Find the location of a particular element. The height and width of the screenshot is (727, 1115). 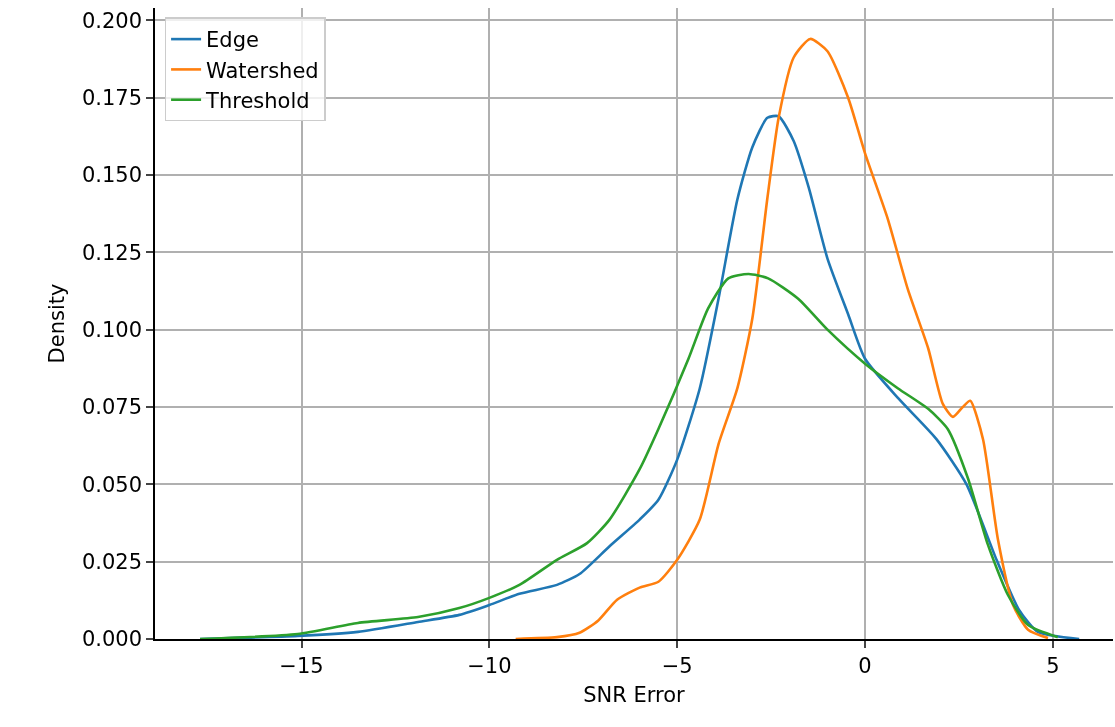

y-tick-label: 0.175 is located at coordinates (112, 98).